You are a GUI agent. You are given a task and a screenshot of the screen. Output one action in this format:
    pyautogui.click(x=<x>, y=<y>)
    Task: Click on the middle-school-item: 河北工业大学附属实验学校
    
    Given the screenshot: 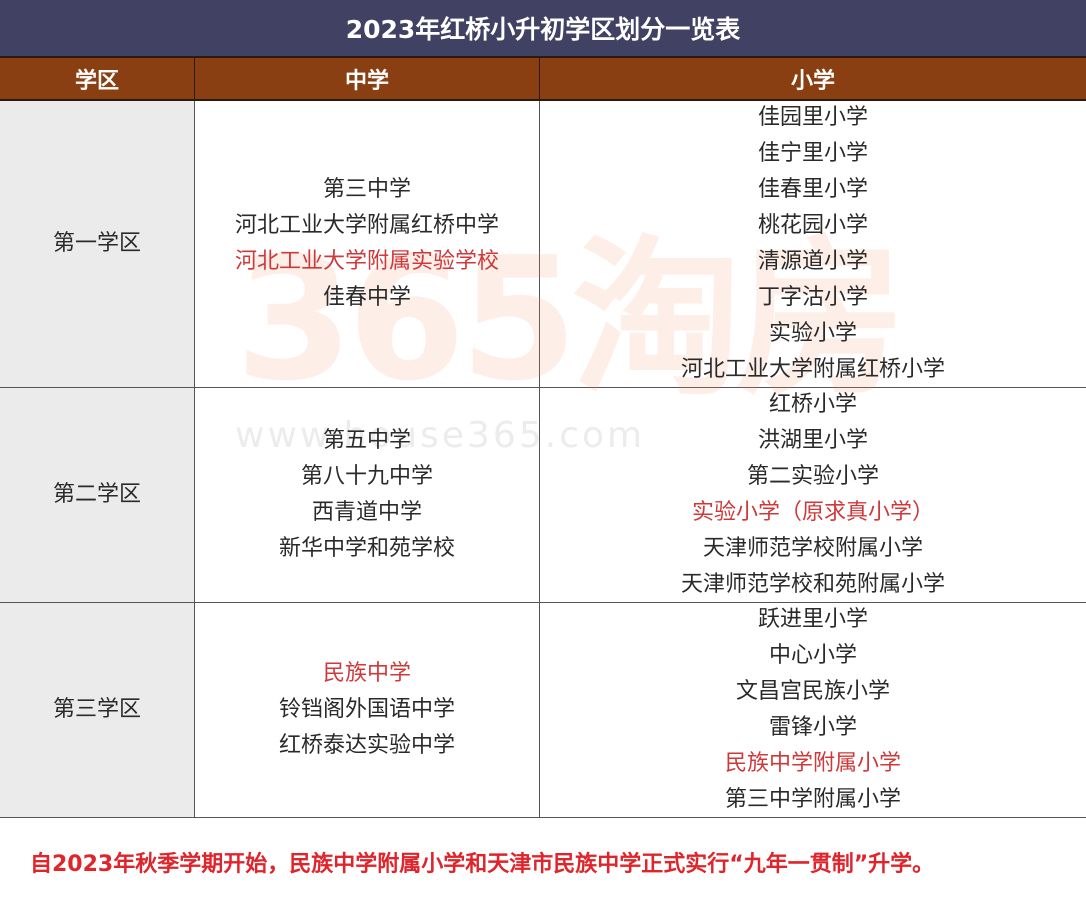 What is the action you would take?
    pyautogui.click(x=366, y=261)
    